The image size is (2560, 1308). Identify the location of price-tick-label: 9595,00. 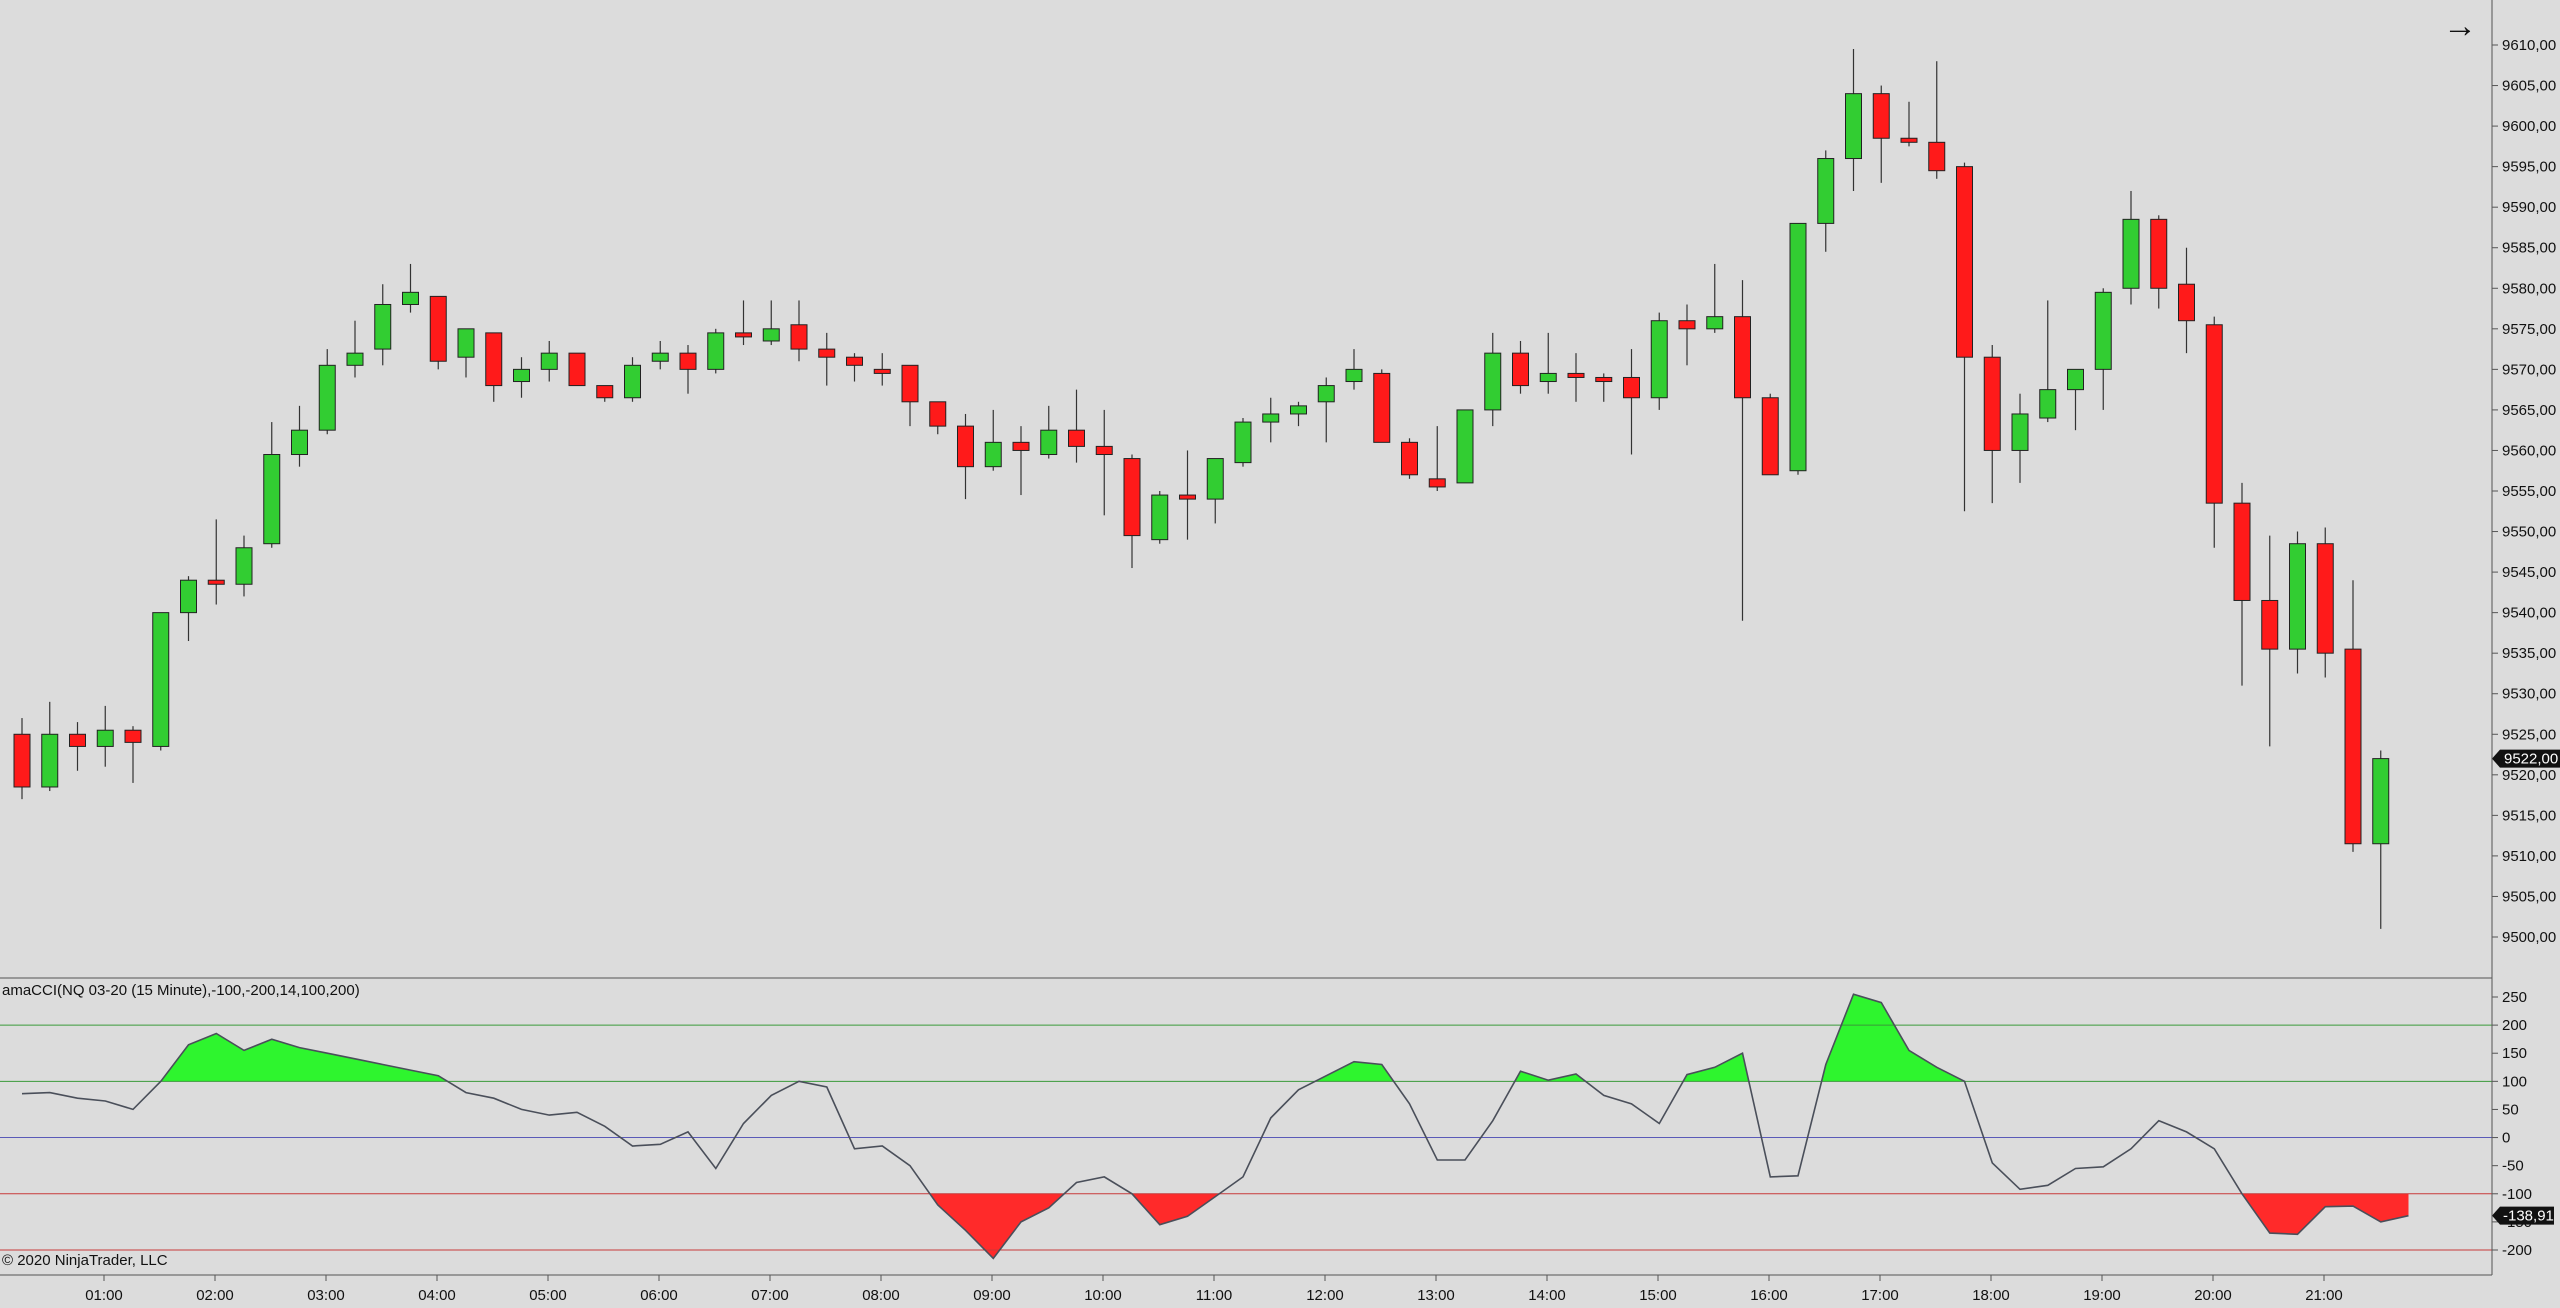
(2529, 167).